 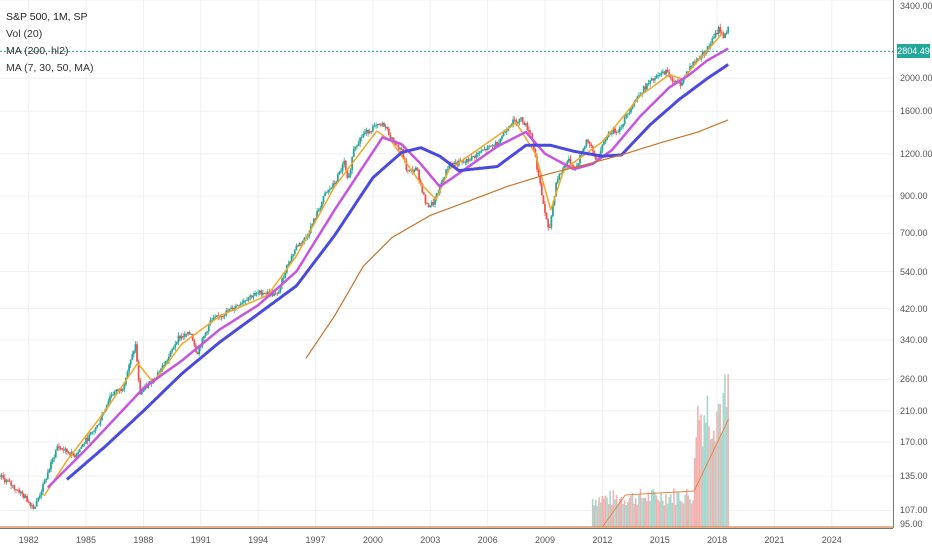 I want to click on symbol-title: S&P 500, 1M, SP, so click(x=47, y=17).